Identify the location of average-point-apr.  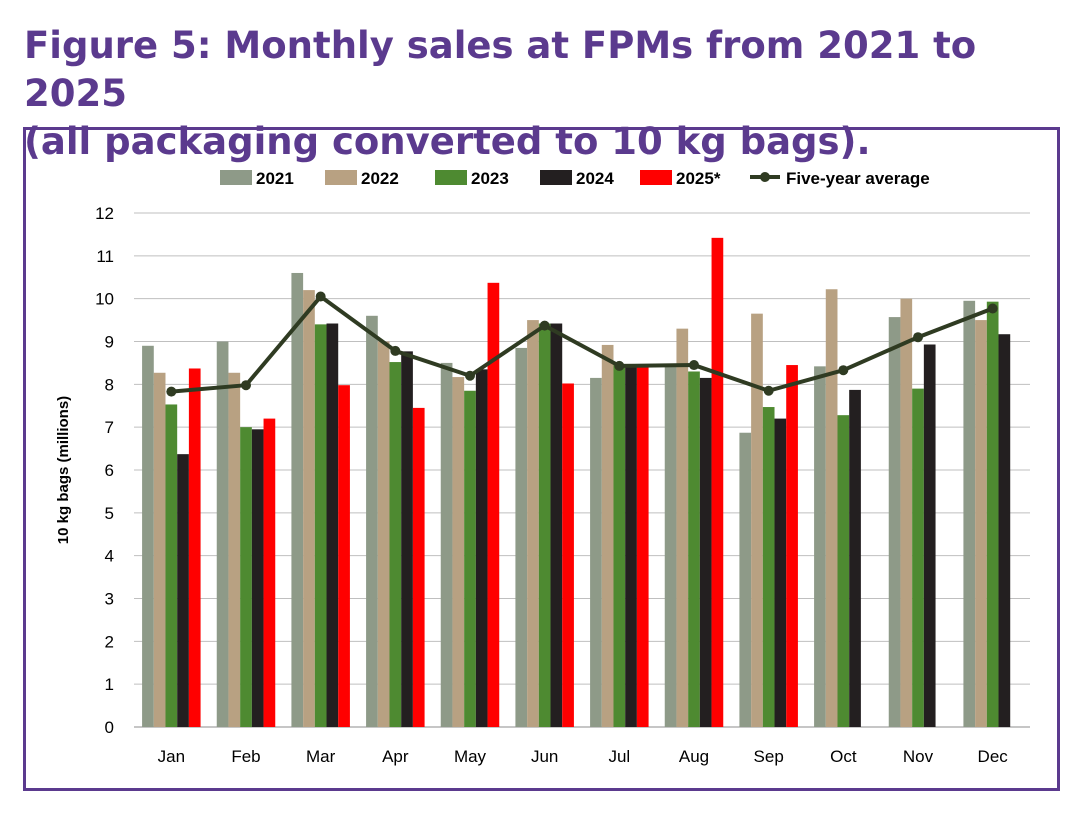
(395, 350).